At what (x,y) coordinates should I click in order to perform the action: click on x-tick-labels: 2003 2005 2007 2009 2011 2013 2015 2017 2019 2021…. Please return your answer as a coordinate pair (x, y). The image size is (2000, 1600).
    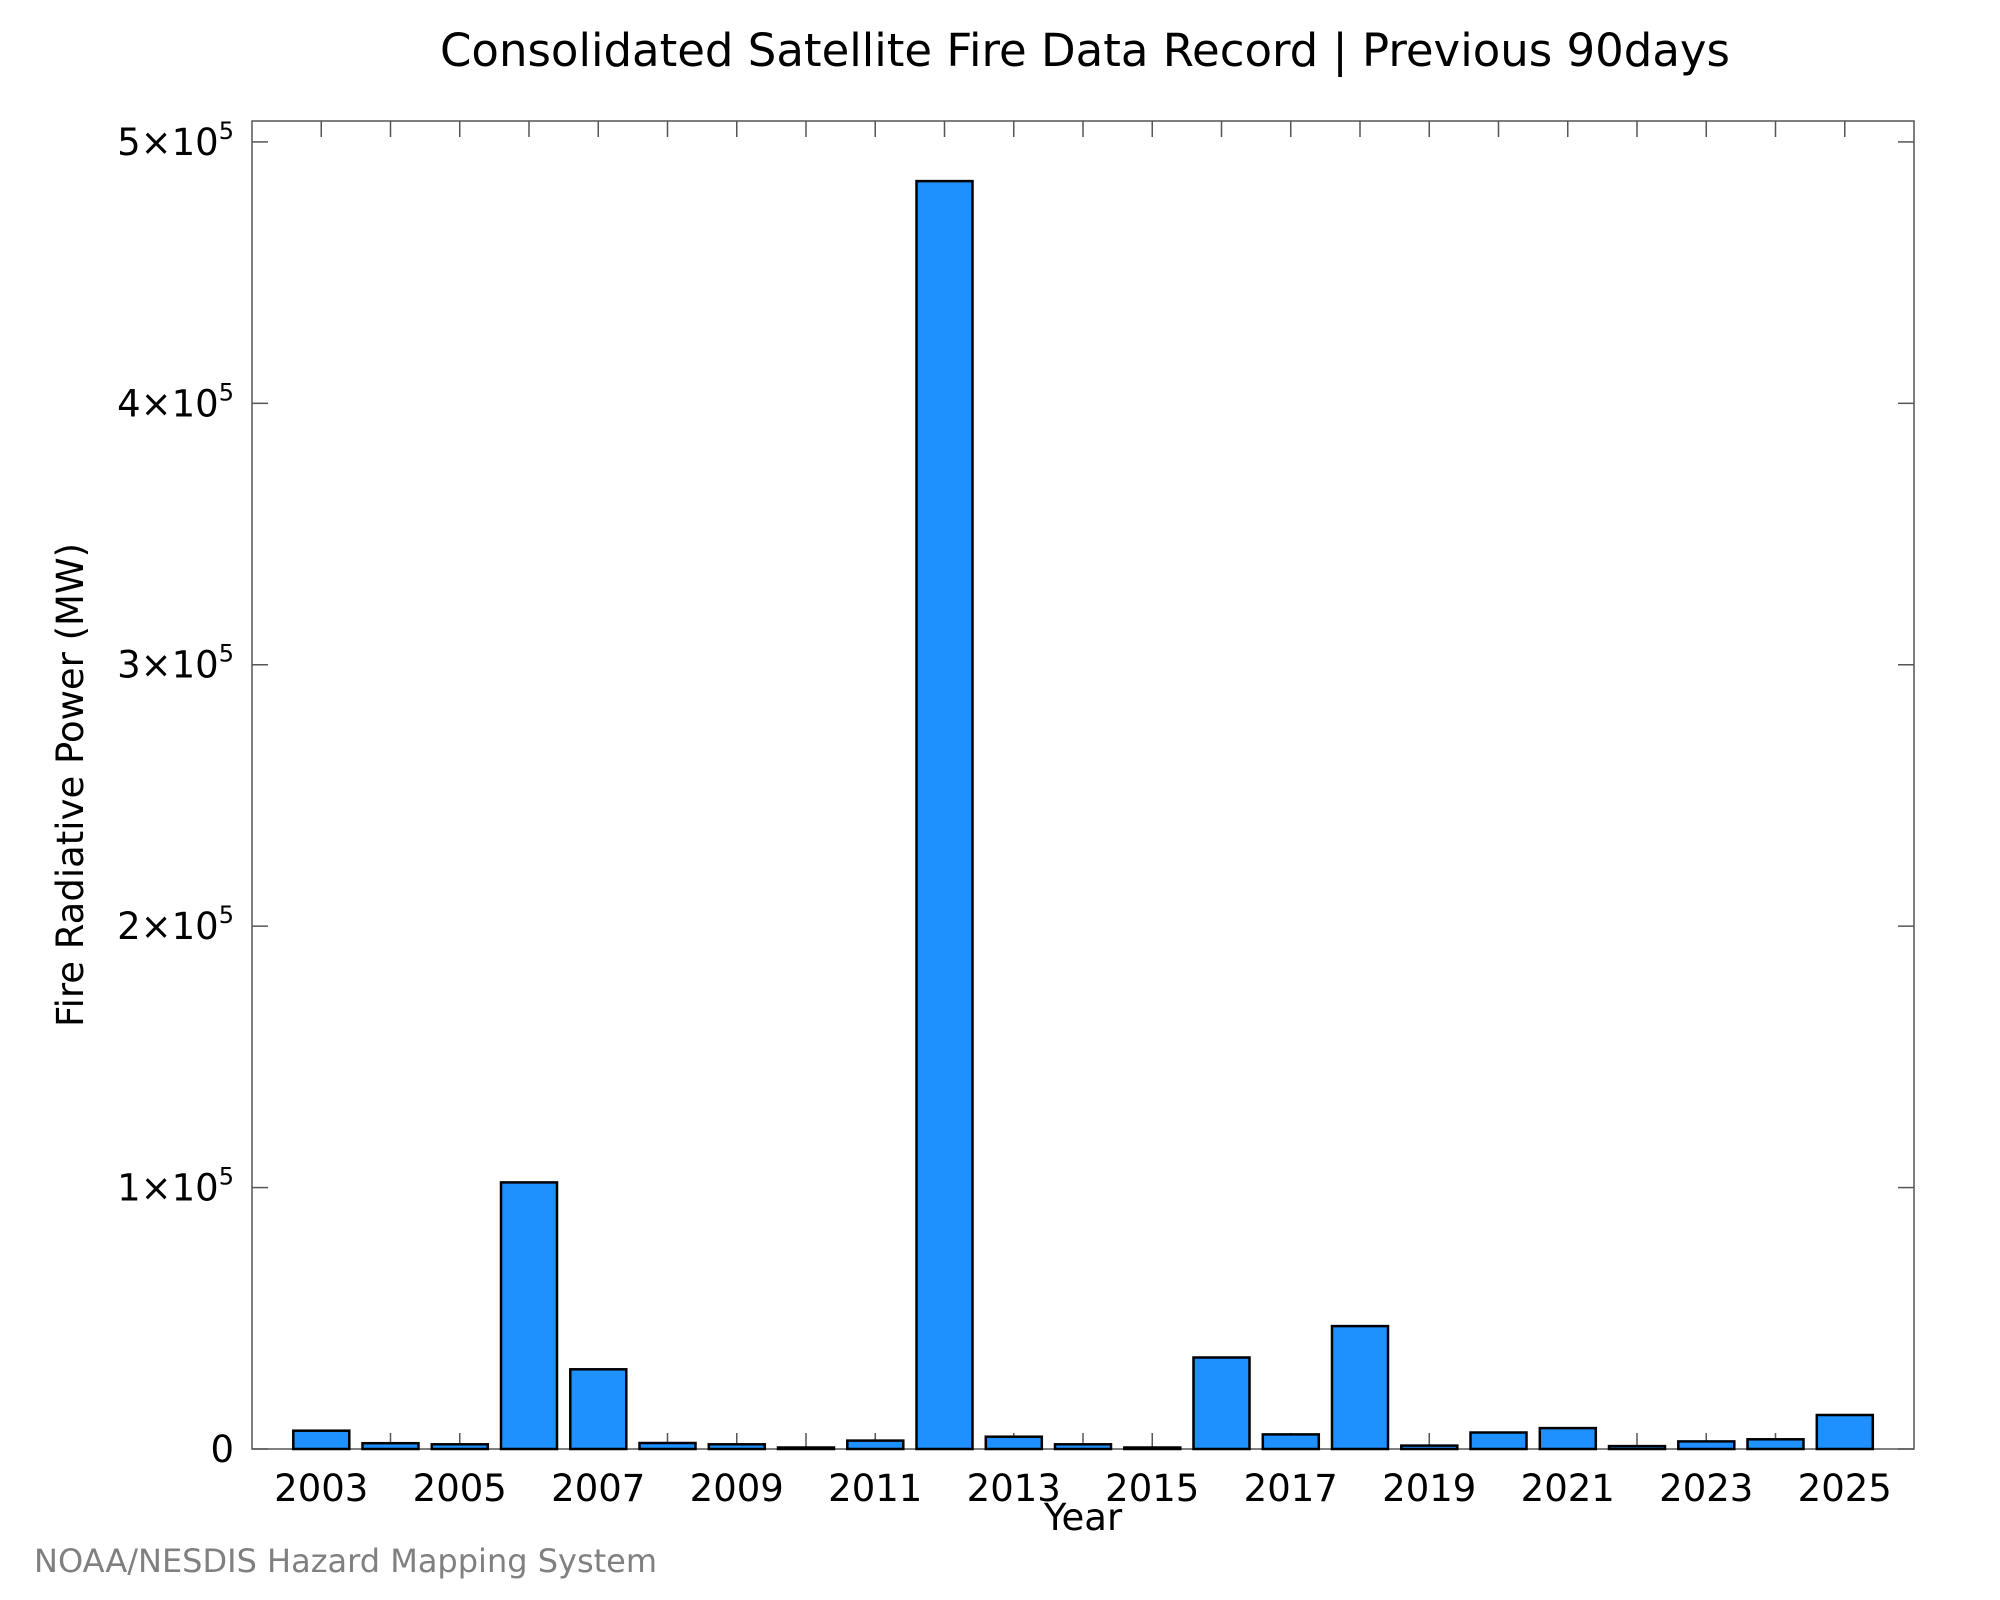
    Looking at the image, I should click on (1083, 1488).